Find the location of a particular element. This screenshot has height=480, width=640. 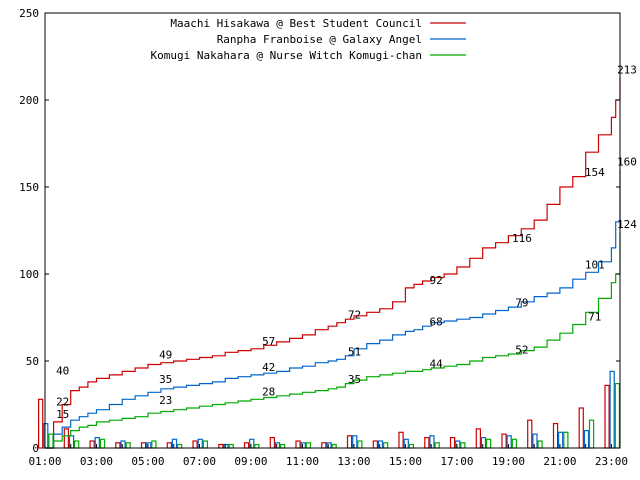

legend-label: Maachi Hisakawa @ Best Student Council is located at coordinates (296, 23).